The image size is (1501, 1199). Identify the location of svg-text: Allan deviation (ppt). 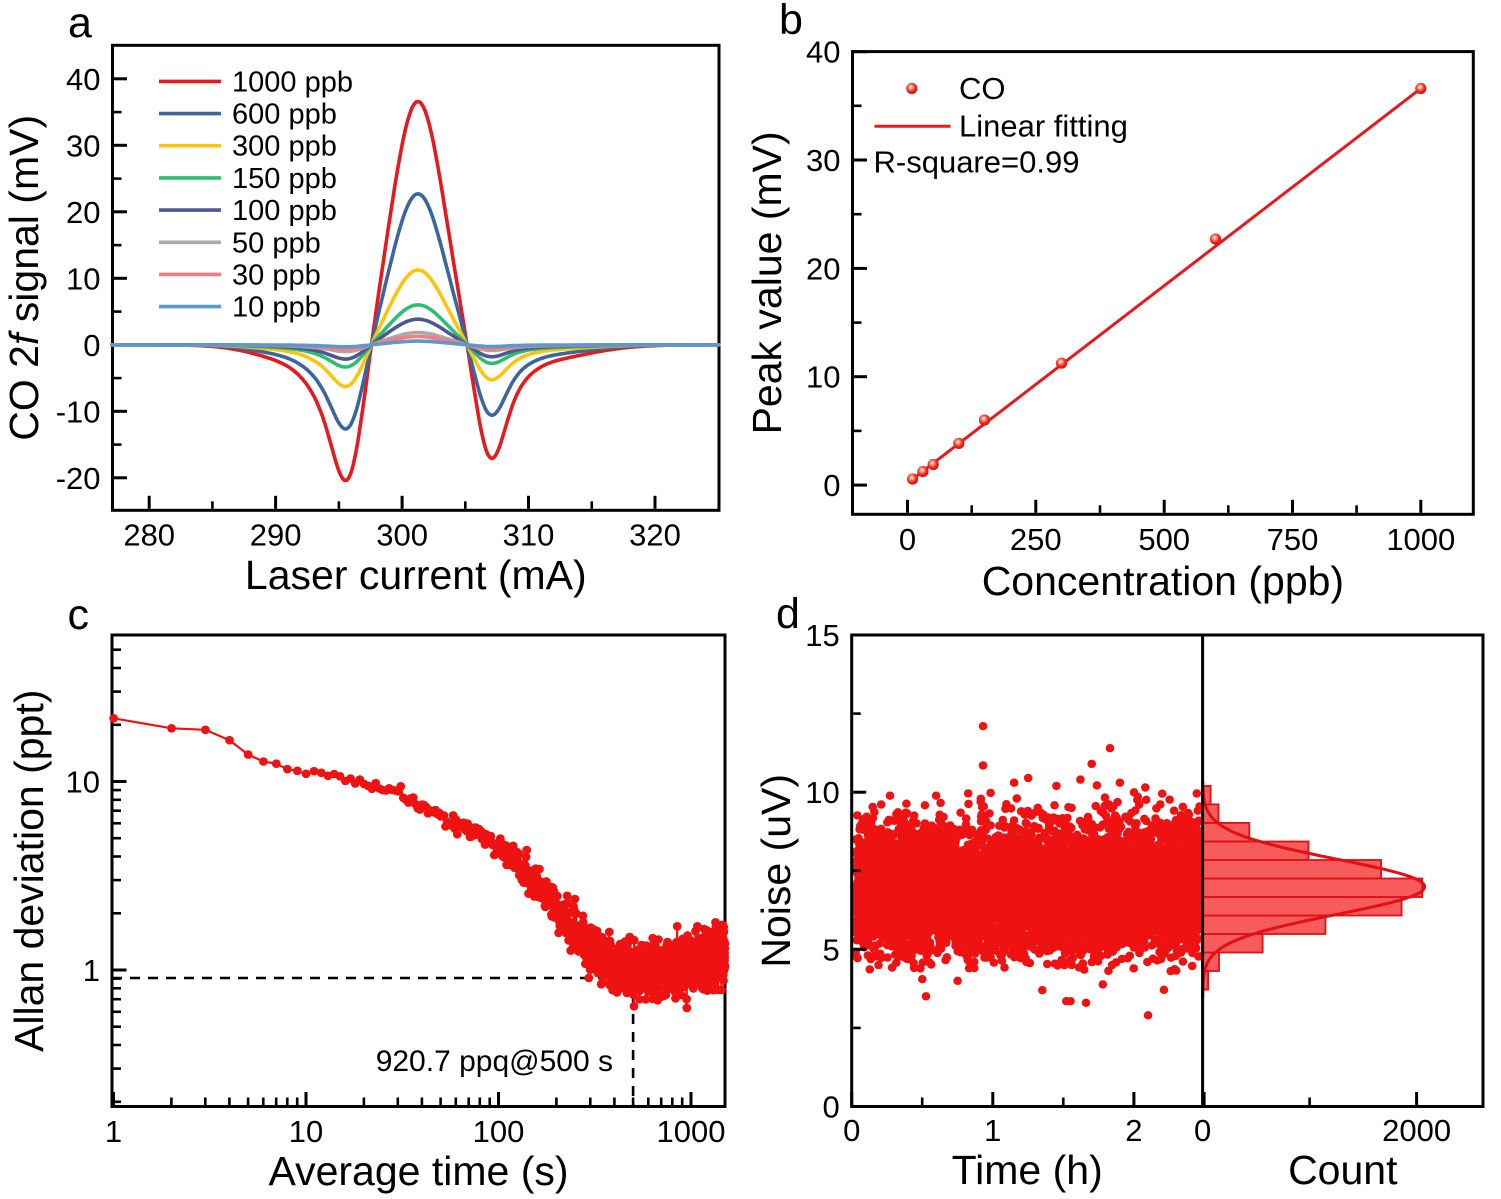
(29, 871).